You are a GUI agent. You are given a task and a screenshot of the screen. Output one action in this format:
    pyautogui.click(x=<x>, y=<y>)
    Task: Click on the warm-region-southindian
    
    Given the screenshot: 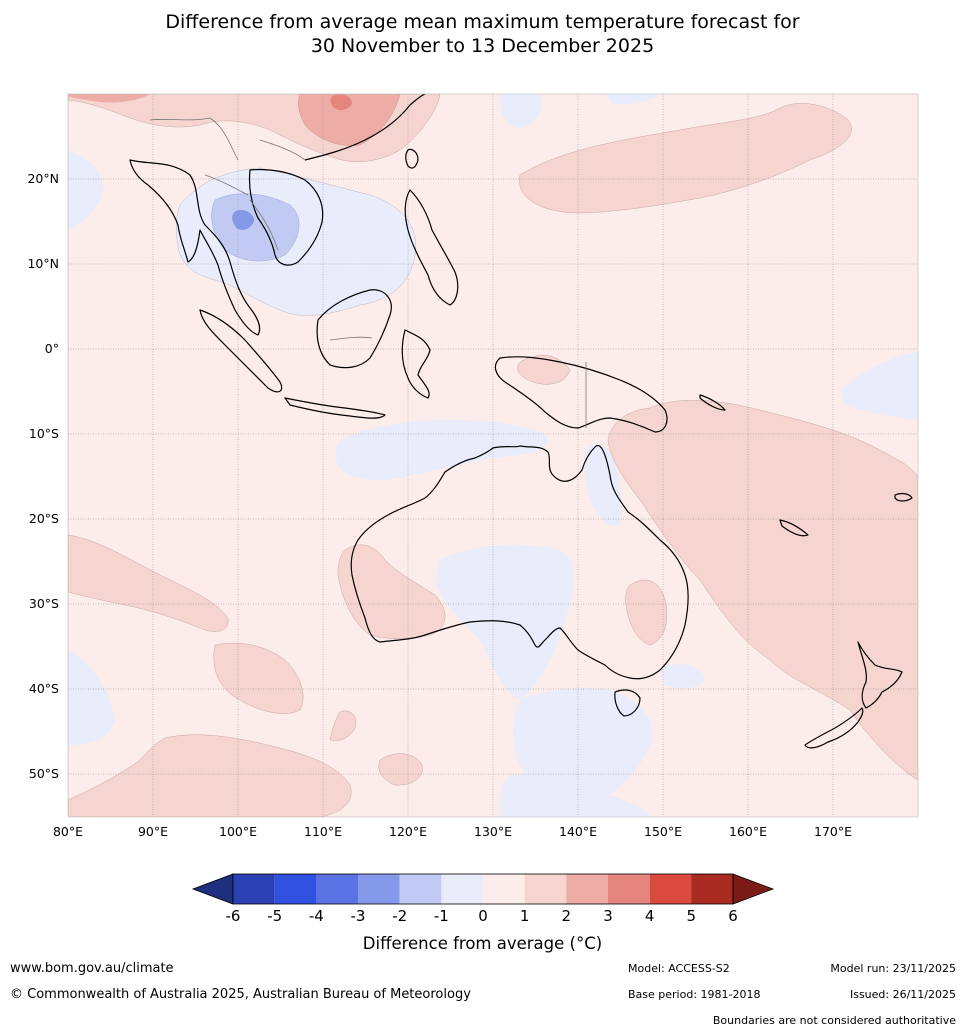 What is the action you would take?
    pyautogui.click(x=148, y=583)
    